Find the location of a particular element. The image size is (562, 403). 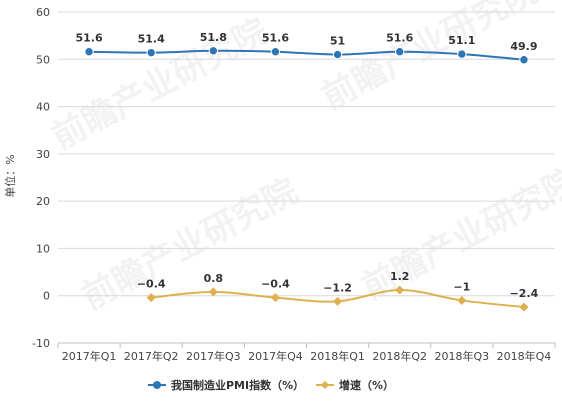

legend: 我国制造业PMI指数（%） 增速（%） is located at coordinates (271, 385).